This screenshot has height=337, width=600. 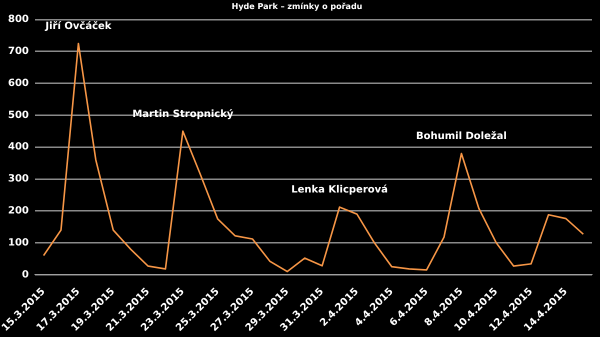 I want to click on y-tick-label: 600, so click(x=18, y=83).